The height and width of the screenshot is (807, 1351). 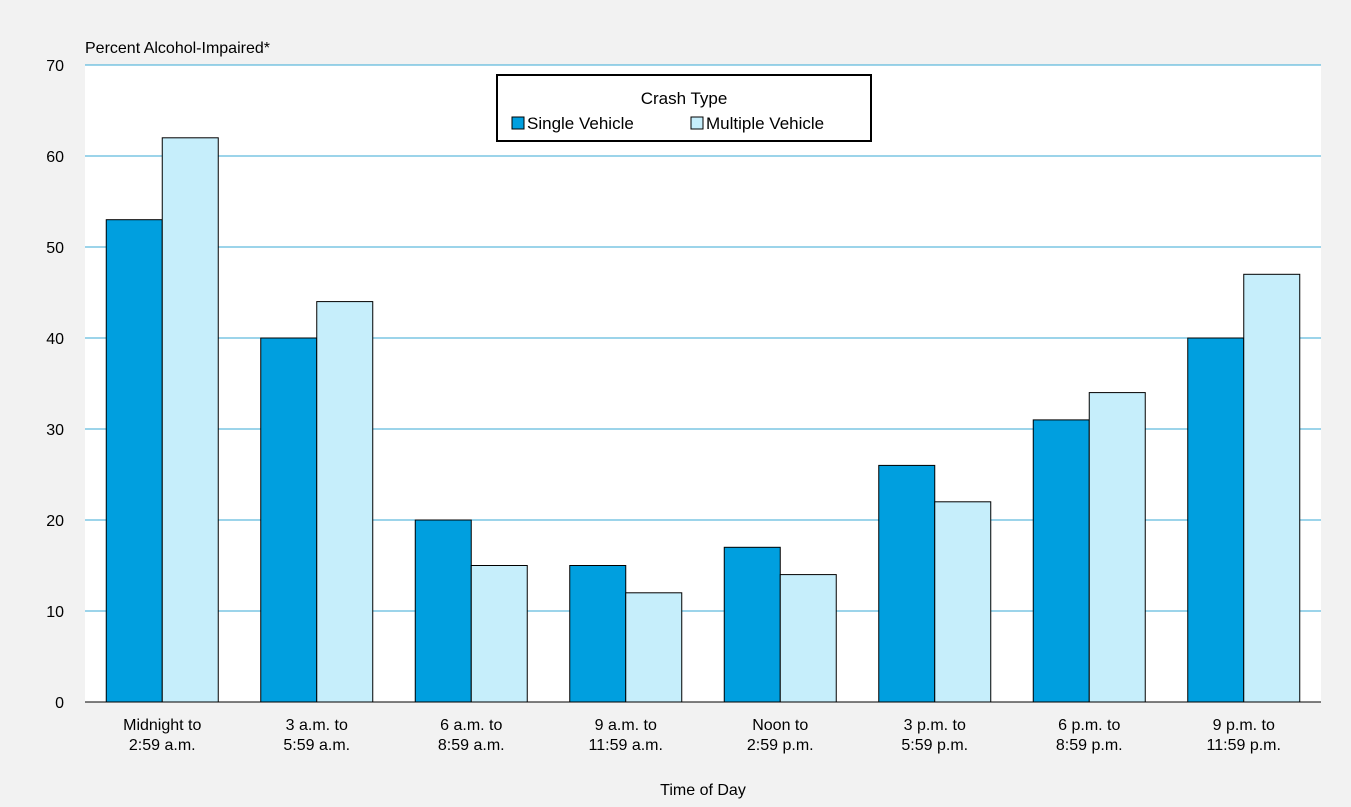 What do you see at coordinates (780, 745) in the screenshot?
I see `x-tick-label-line: 2:59 p.m.` at bounding box center [780, 745].